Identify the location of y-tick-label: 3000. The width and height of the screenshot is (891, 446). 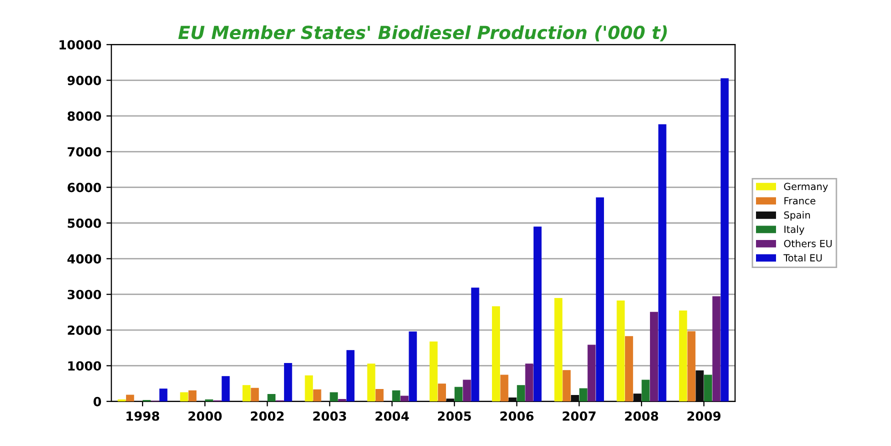
(85, 295).